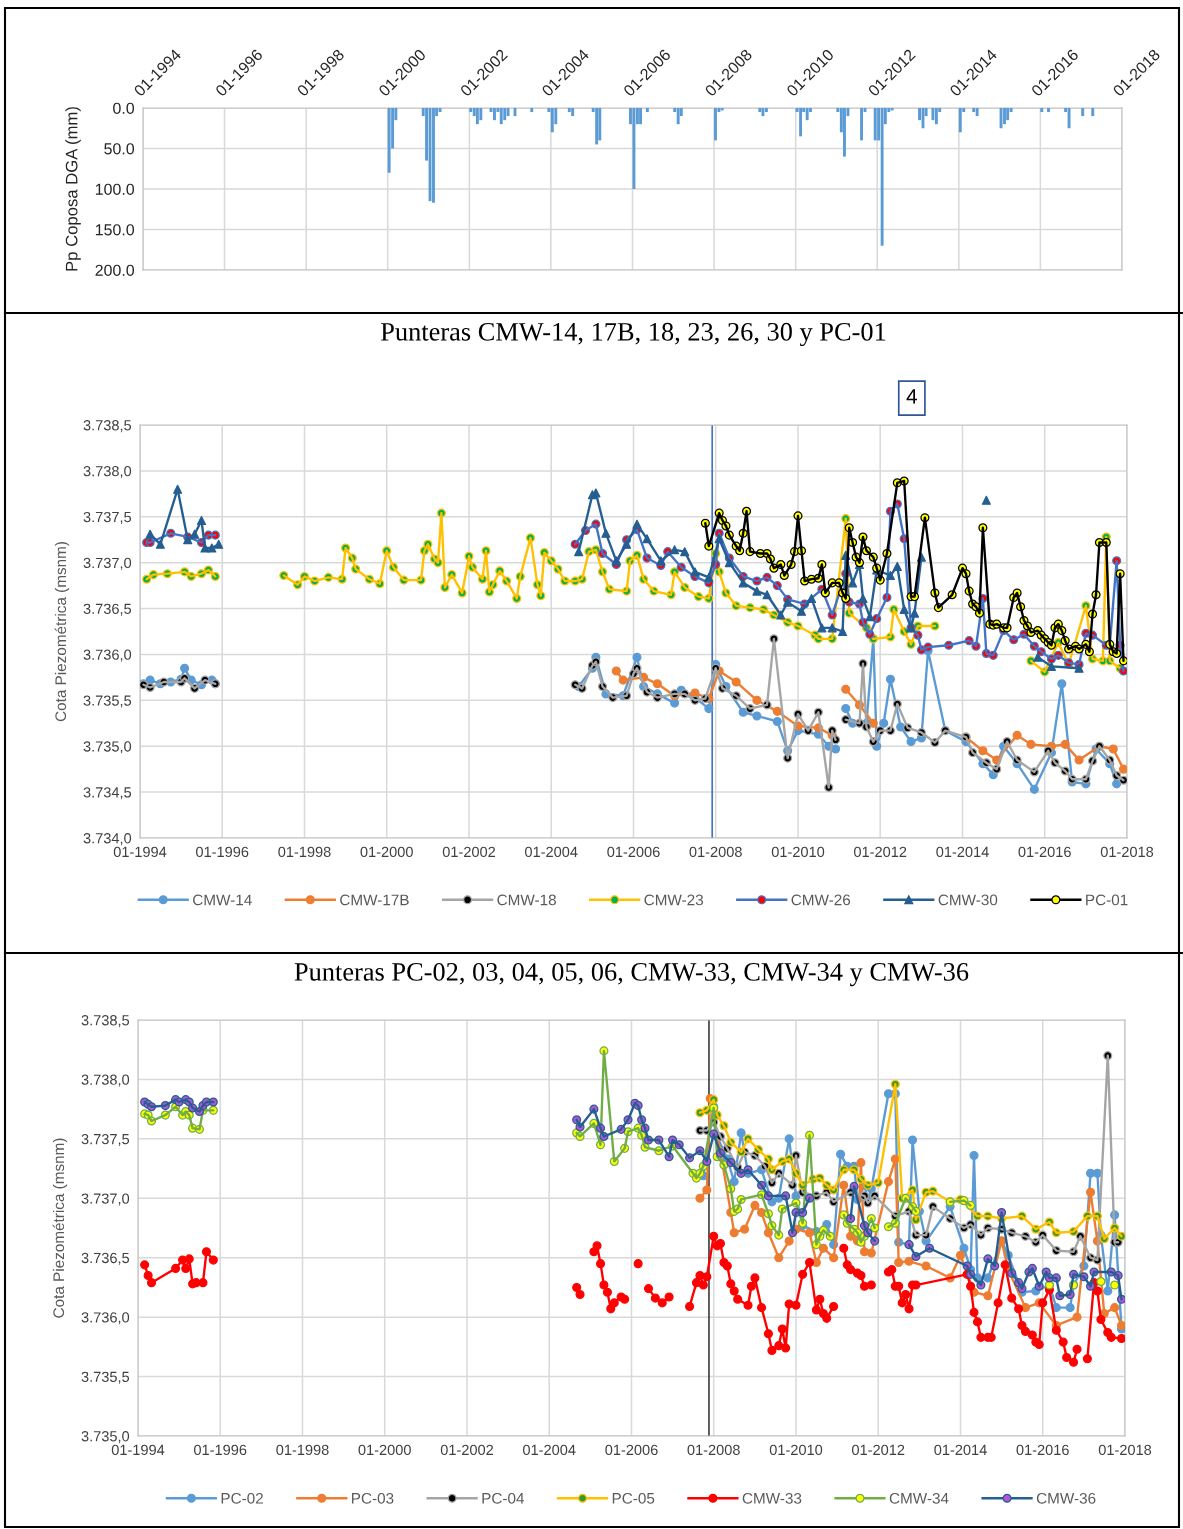 The image size is (1183, 1529). I want to click on y-tick-label: 3.734,5, so click(107, 793).